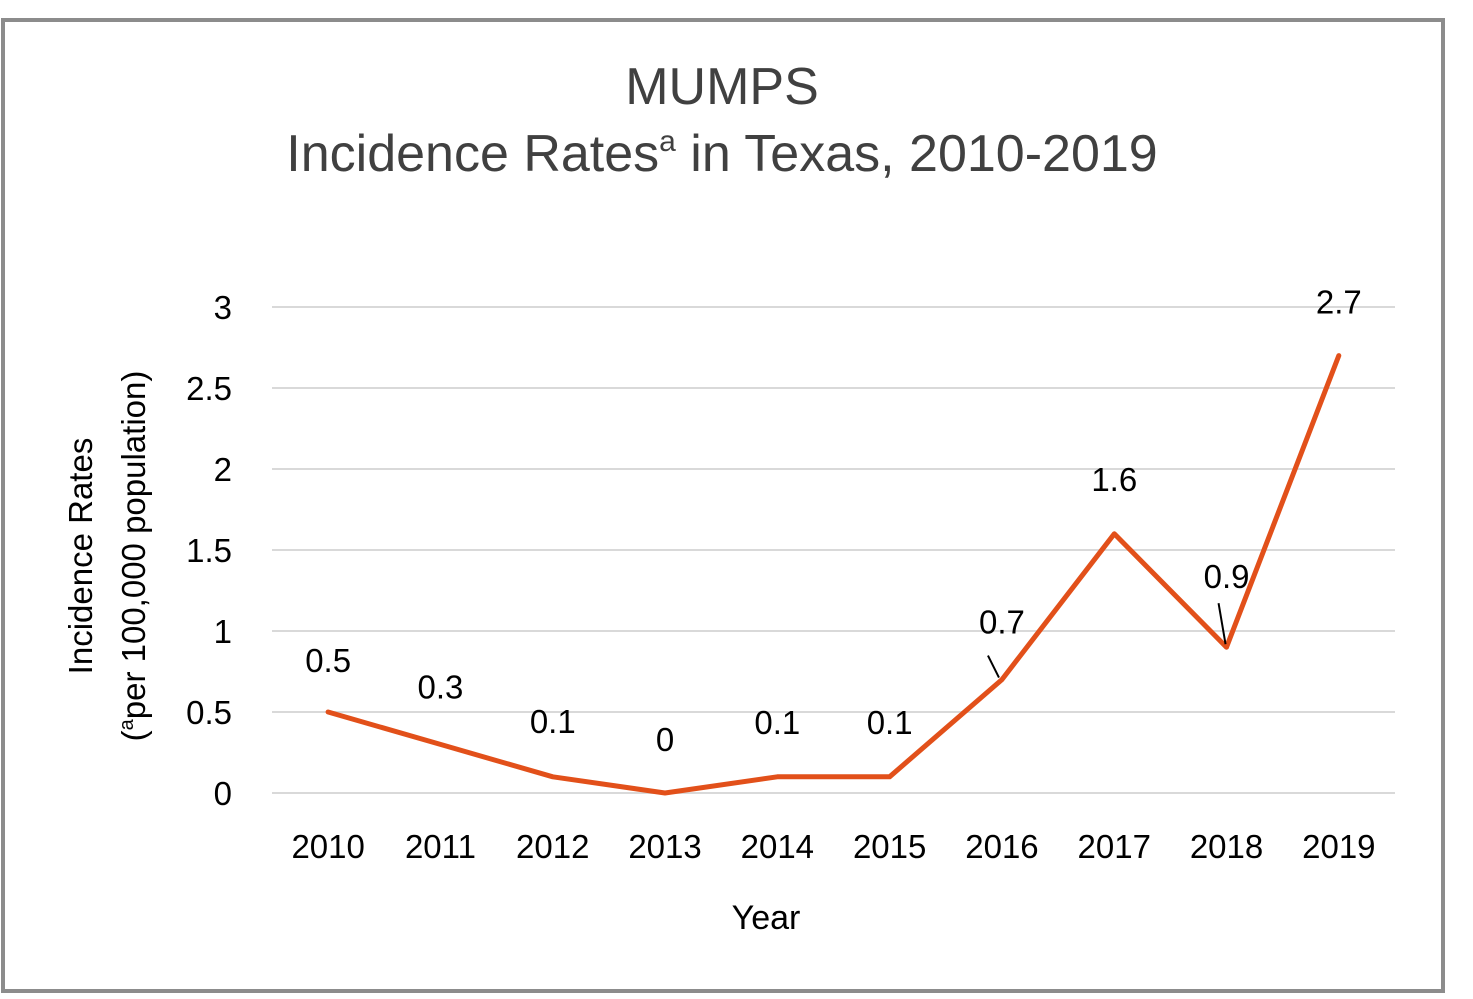  What do you see at coordinates (1227, 576) in the screenshot?
I see `data-label: 0.9` at bounding box center [1227, 576].